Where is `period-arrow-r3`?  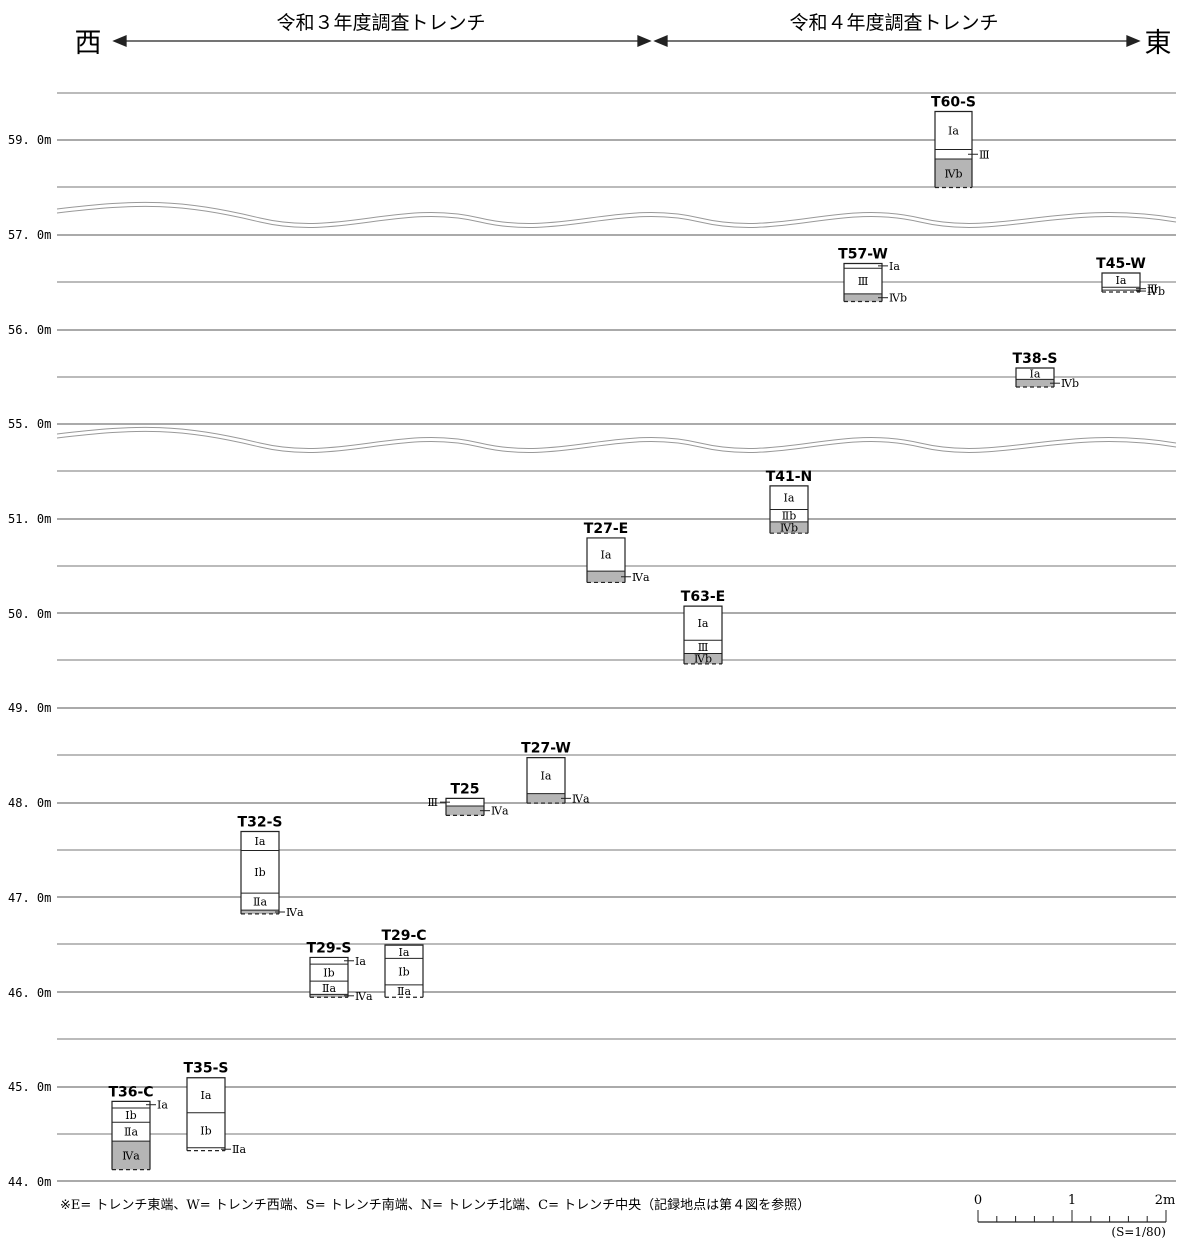
period-arrow-r3 is located at coordinates (382, 41).